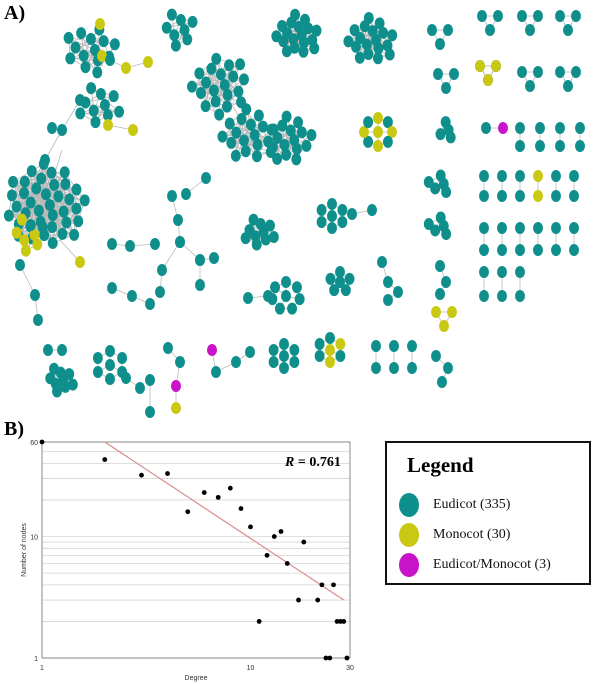 The width and height of the screenshot is (597, 684). Describe the element at coordinates (34, 443) in the screenshot. I see `y-tick-label: 60` at that location.